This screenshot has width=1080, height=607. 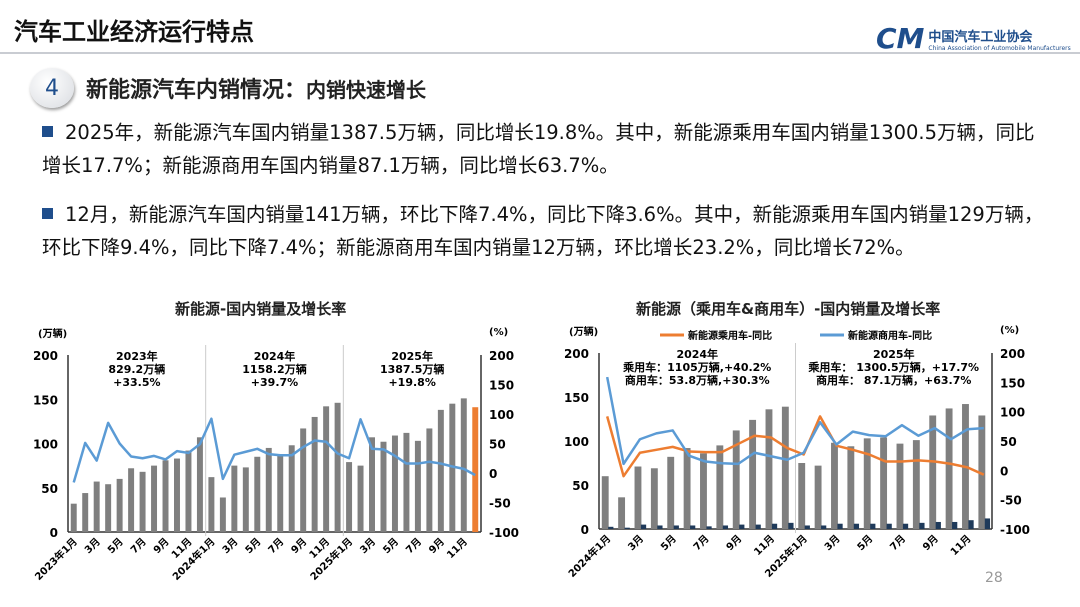 I want to click on header-divider, so click(x=540, y=53).